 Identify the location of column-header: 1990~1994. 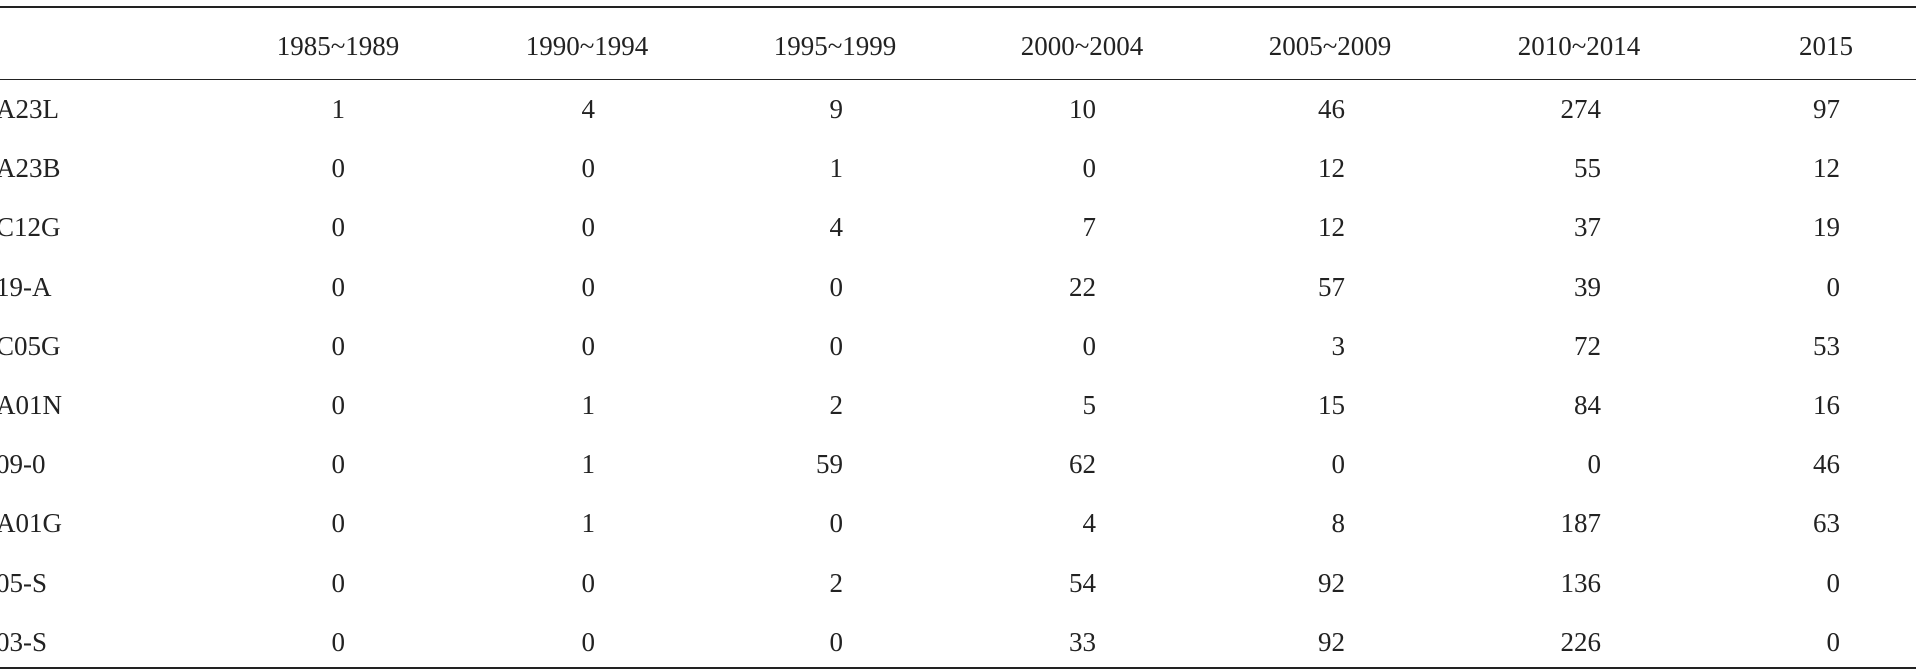
(587, 46).